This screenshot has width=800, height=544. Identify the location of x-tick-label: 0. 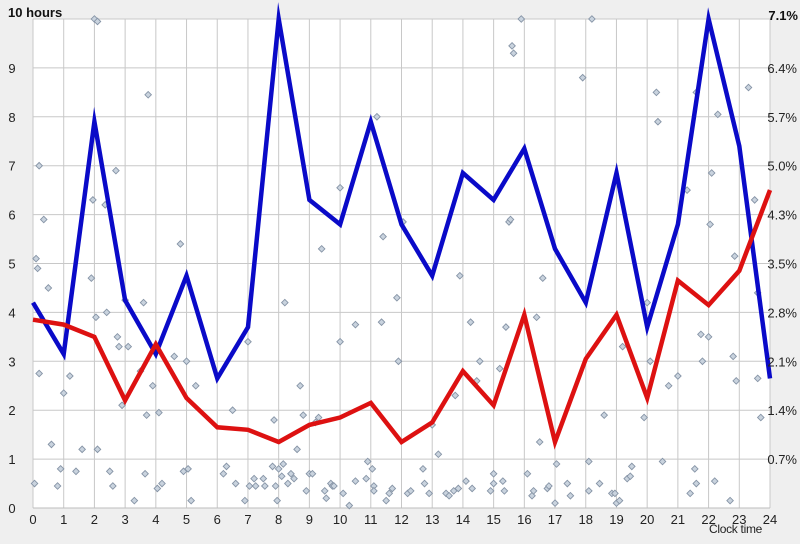
(32, 519).